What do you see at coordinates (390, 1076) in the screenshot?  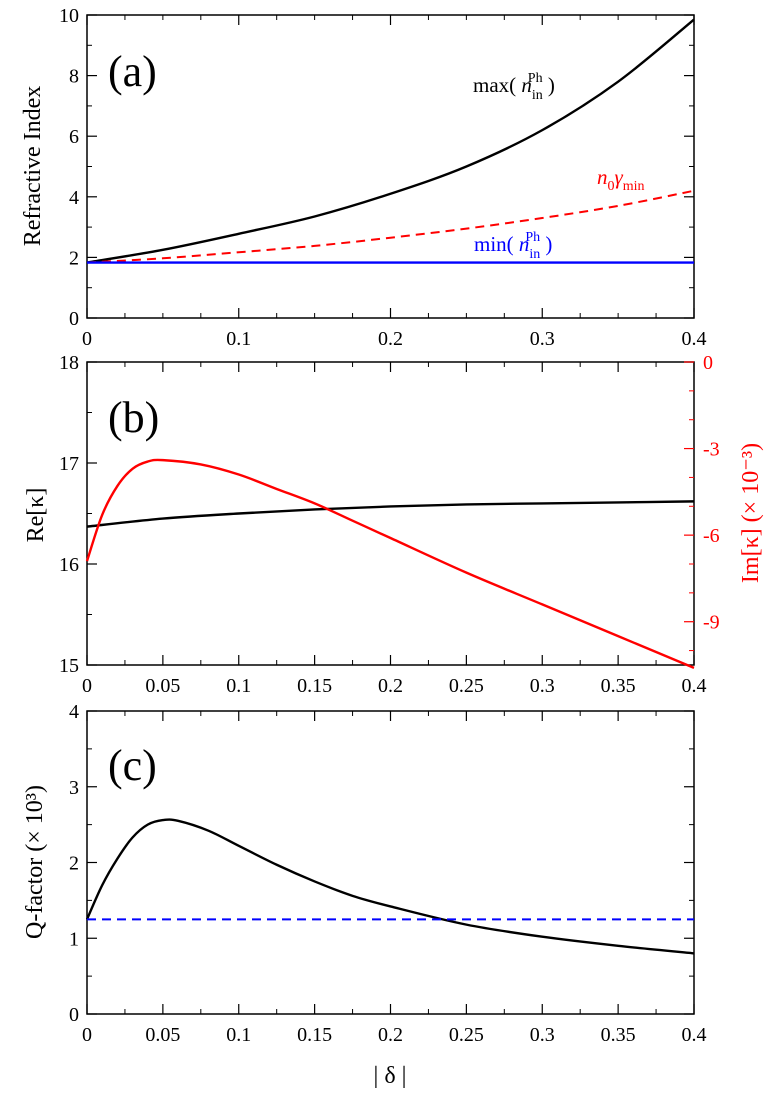 I see `panel-c-xlabel: | δ |` at bounding box center [390, 1076].